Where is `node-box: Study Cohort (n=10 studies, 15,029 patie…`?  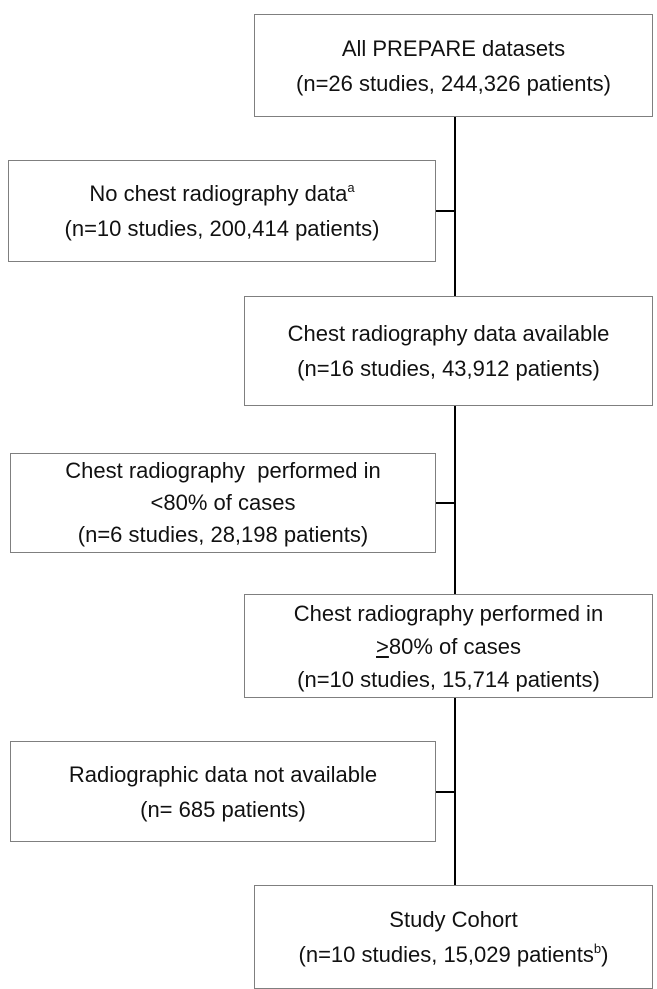 node-box: Study Cohort (n=10 studies, 15,029 patie… is located at coordinates (453, 937).